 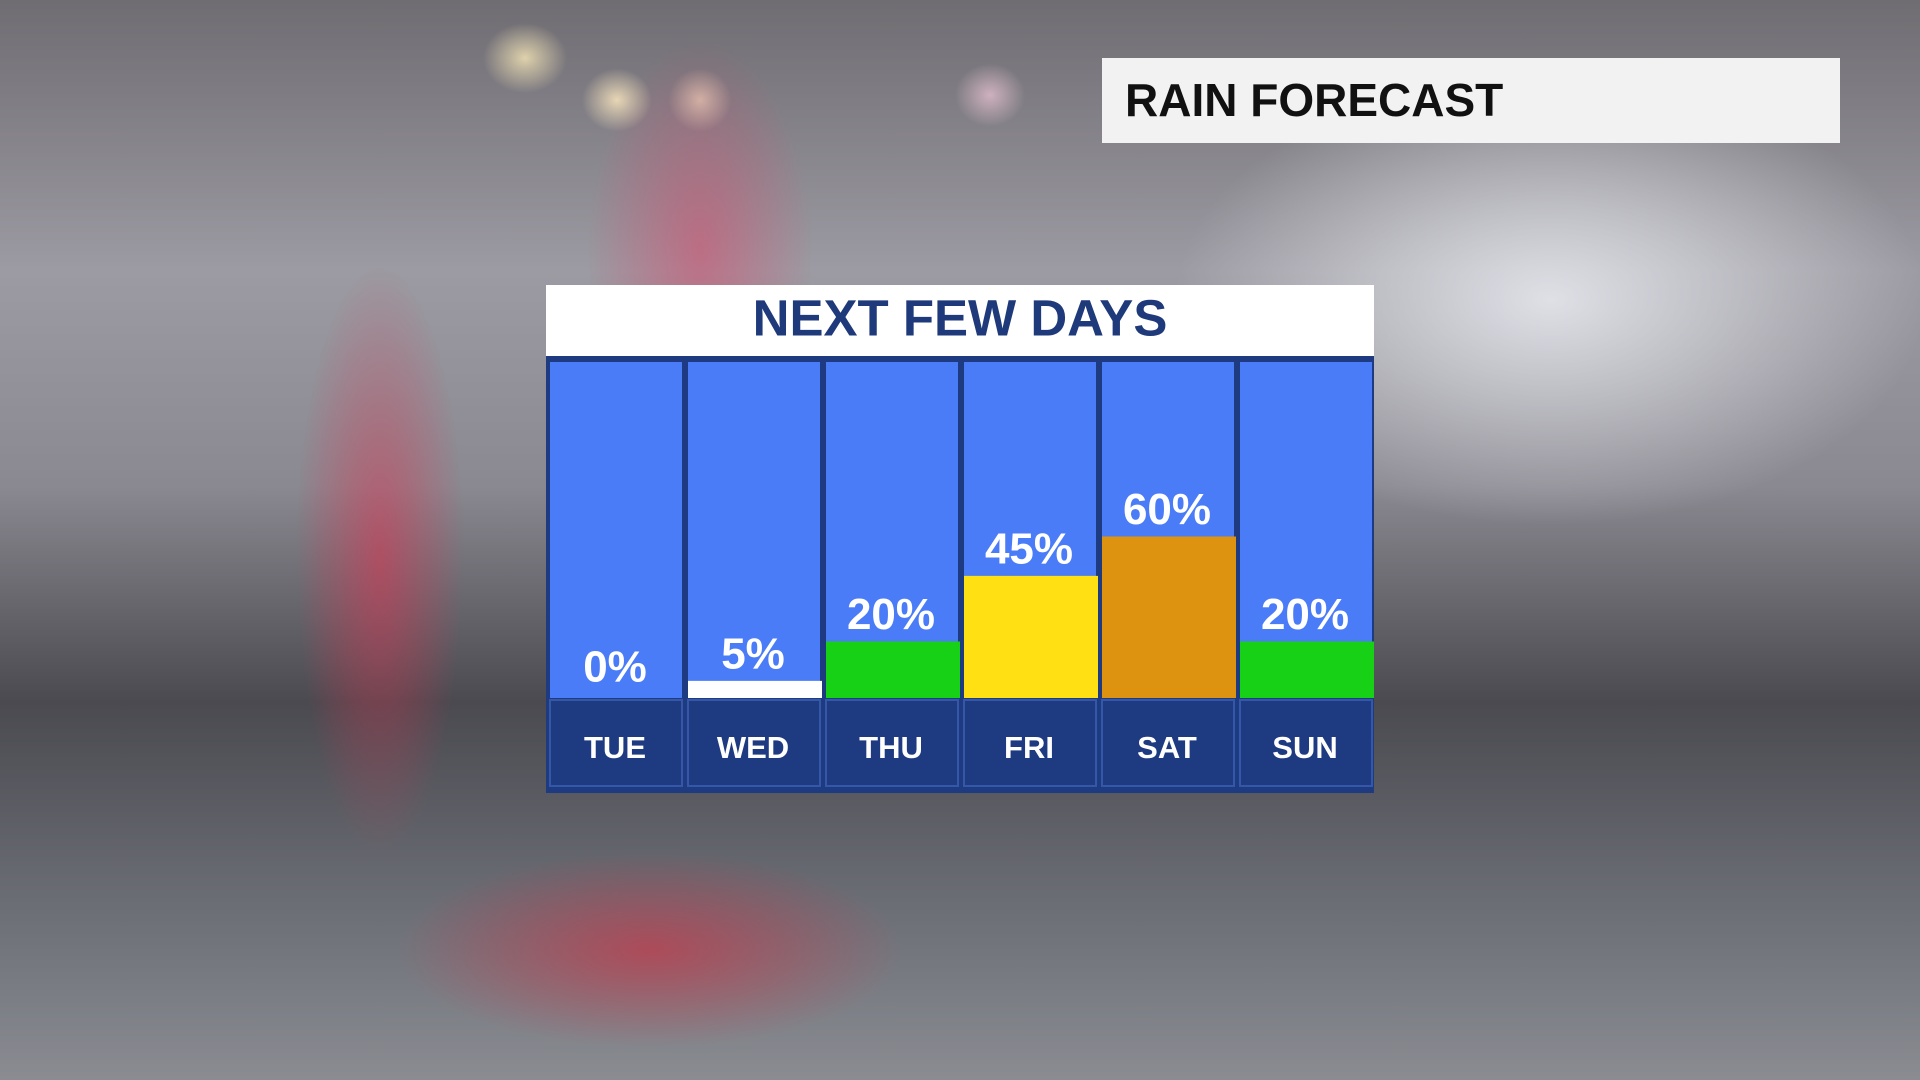 I want to click on title-strip, so click(x=960, y=320).